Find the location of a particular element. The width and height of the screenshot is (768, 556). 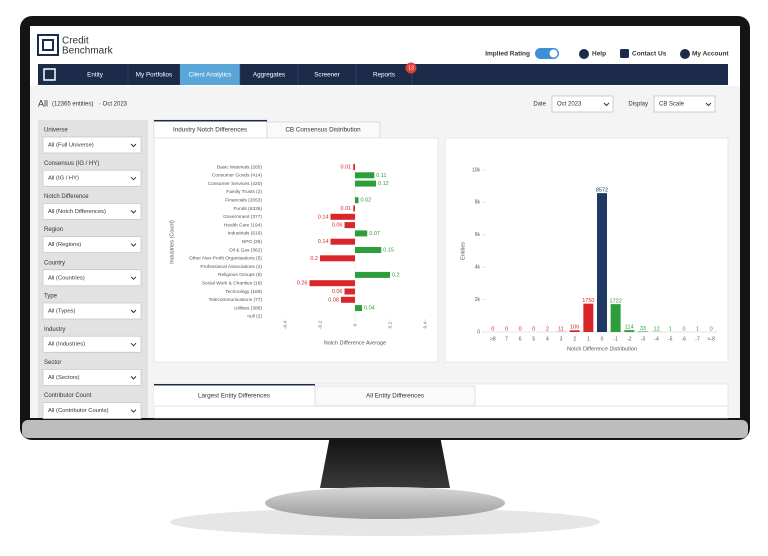

data-label: 12 is located at coordinates (657, 329).